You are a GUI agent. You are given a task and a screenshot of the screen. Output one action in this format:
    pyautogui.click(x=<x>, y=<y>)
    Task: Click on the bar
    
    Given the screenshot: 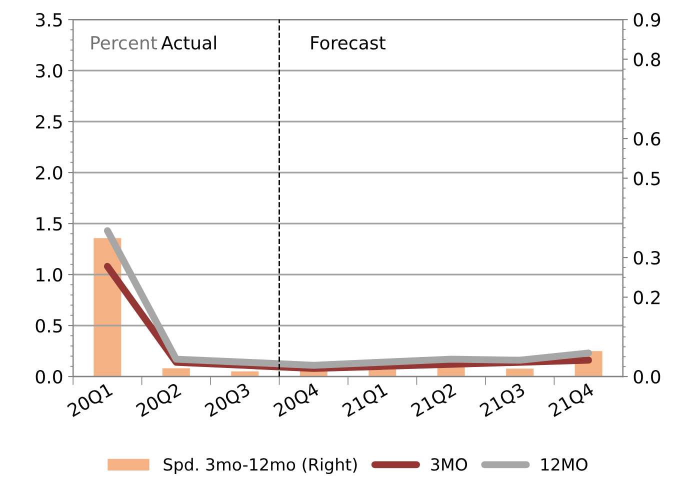 What is the action you would take?
    pyautogui.click(x=176, y=372)
    